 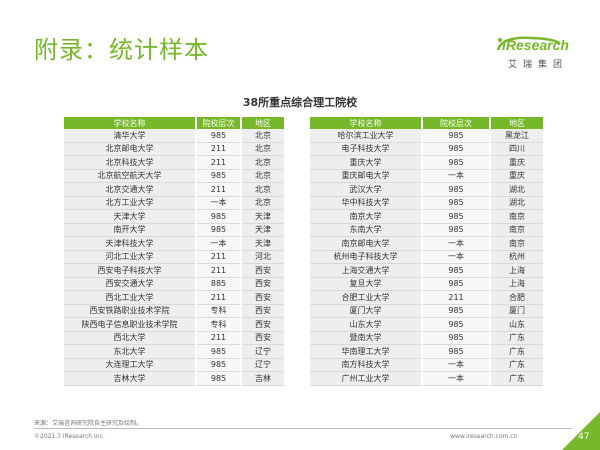 What do you see at coordinates (174, 243) in the screenshot?
I see `table-row: 天津科技大学 一本 天津` at bounding box center [174, 243].